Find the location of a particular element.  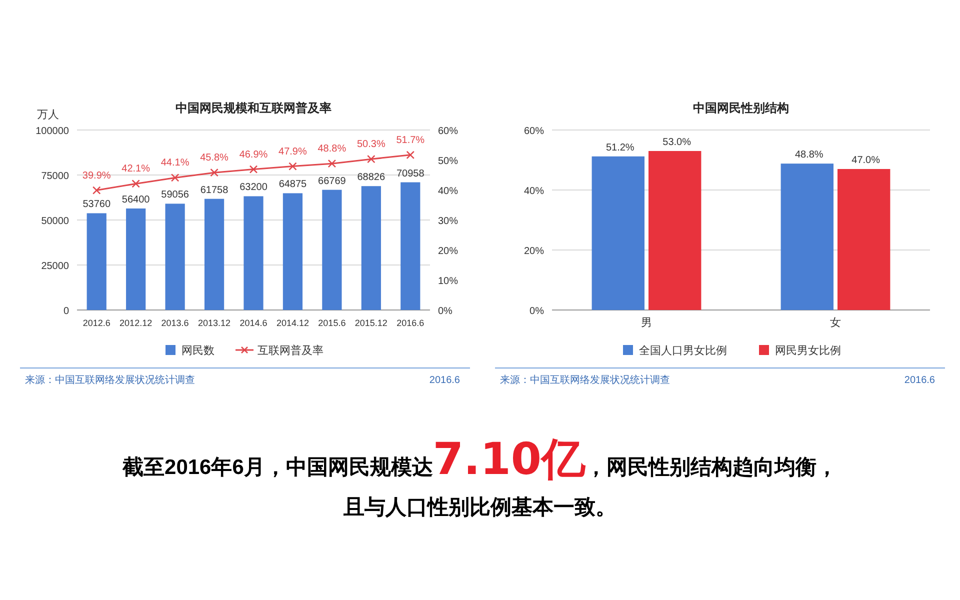

data-label: 53760 is located at coordinates (96, 204).